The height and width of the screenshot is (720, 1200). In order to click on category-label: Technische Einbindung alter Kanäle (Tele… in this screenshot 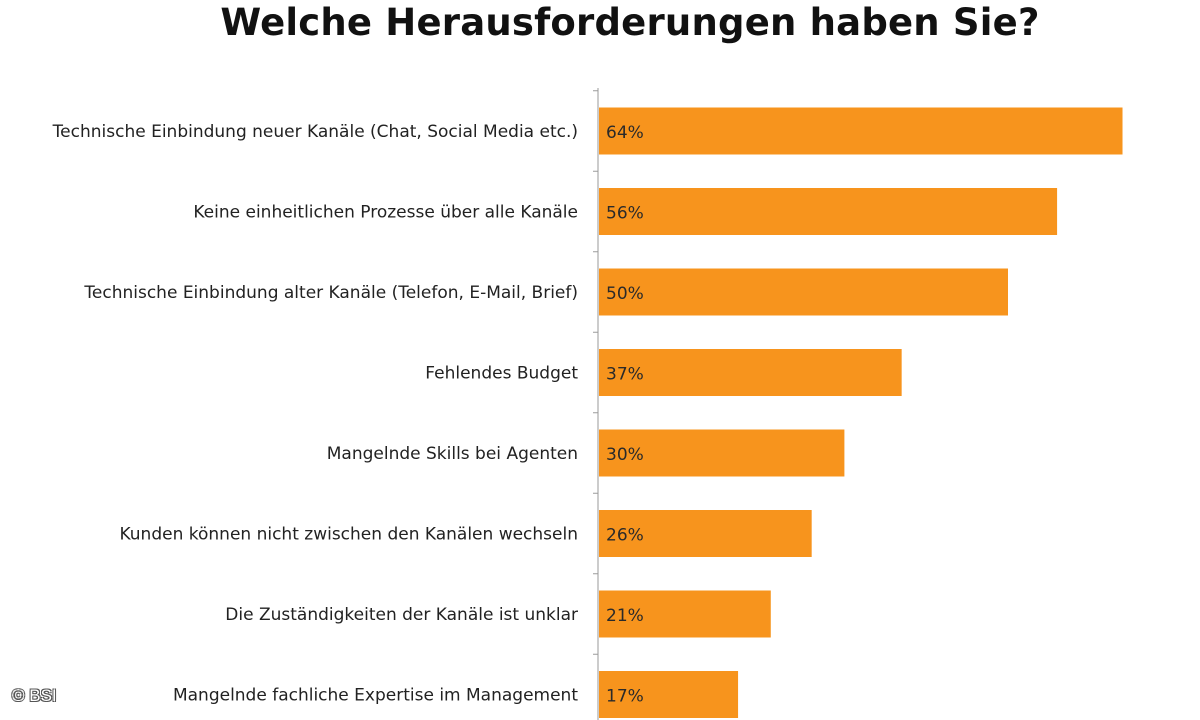, I will do `click(330, 293)`.